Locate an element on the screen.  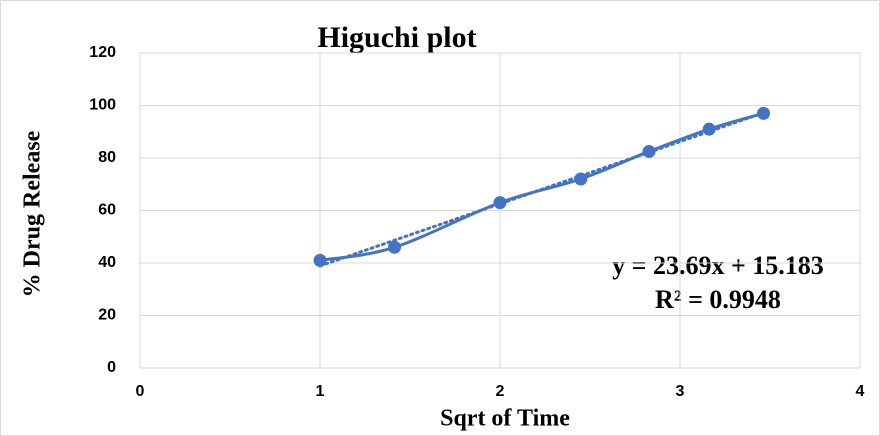
chart-title: Higuchi plot is located at coordinates (396, 37).